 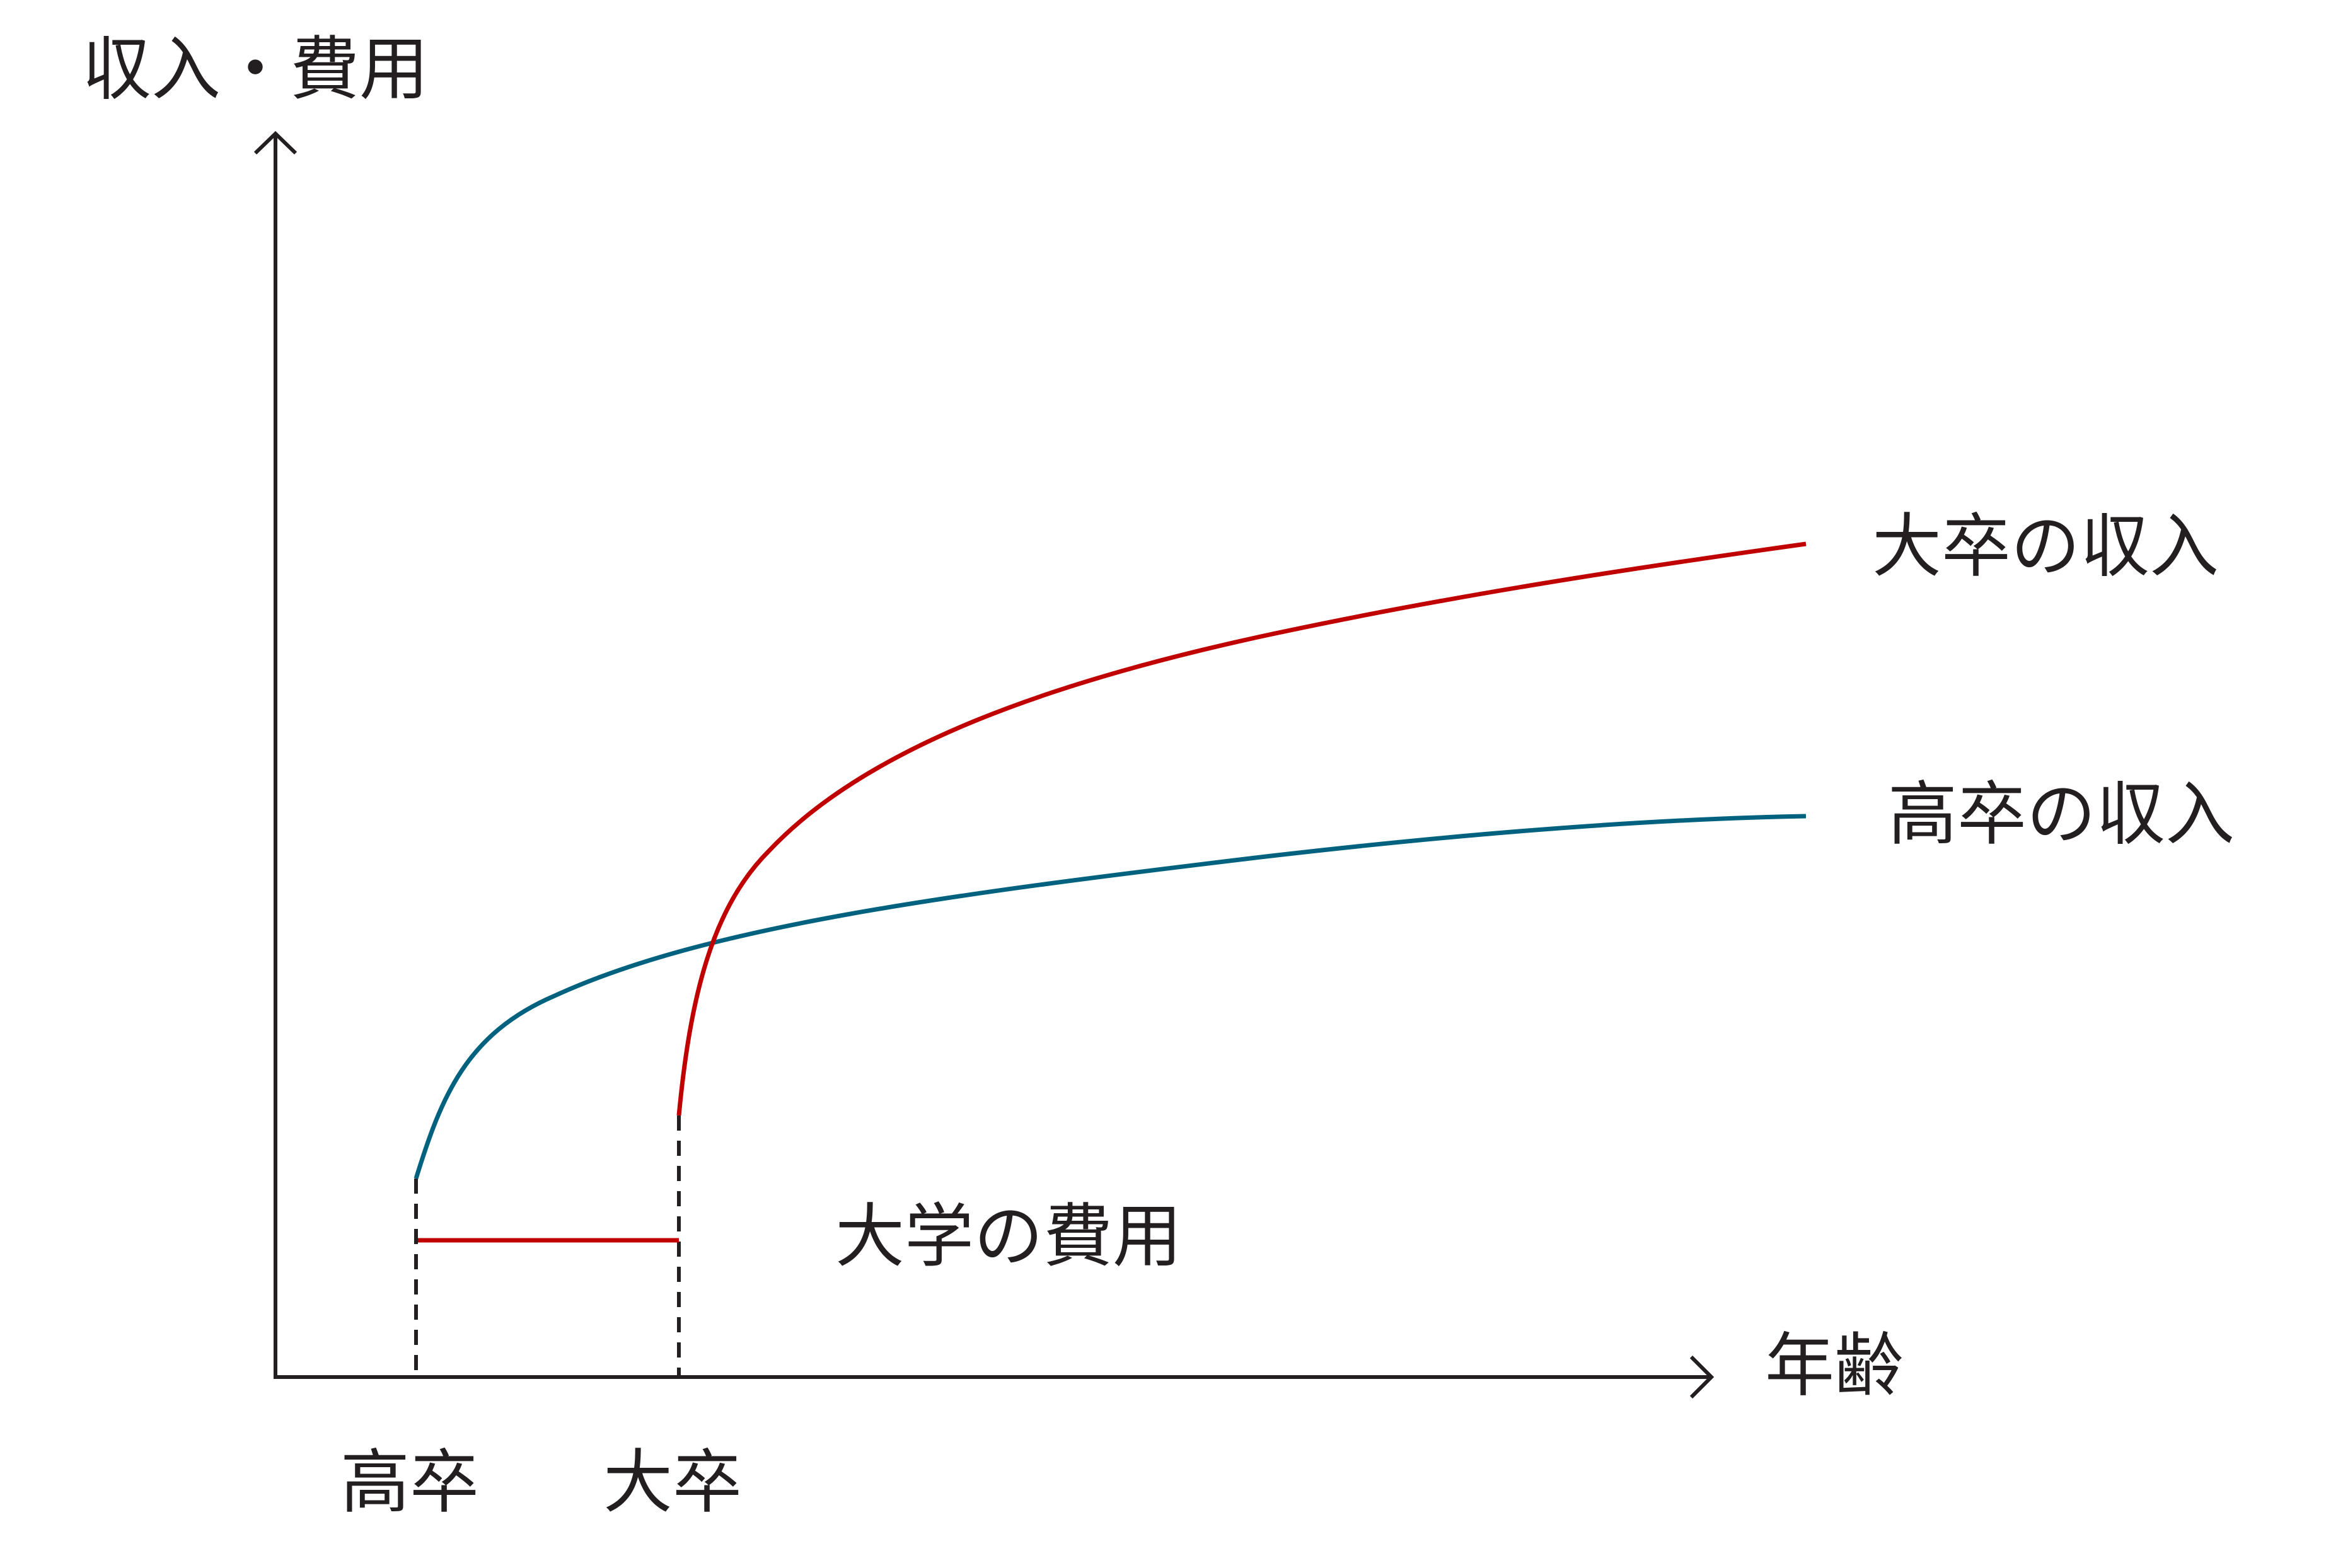 What do you see at coordinates (1110, 997) in the screenshot?
I see `highschool-income-curve` at bounding box center [1110, 997].